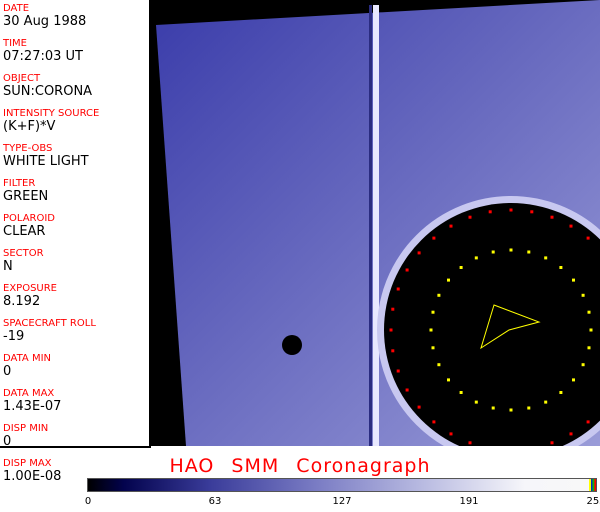 The height and width of the screenshot is (512, 600). I want to click on field-date: DATE 30 Aug 1988, so click(74, 19).